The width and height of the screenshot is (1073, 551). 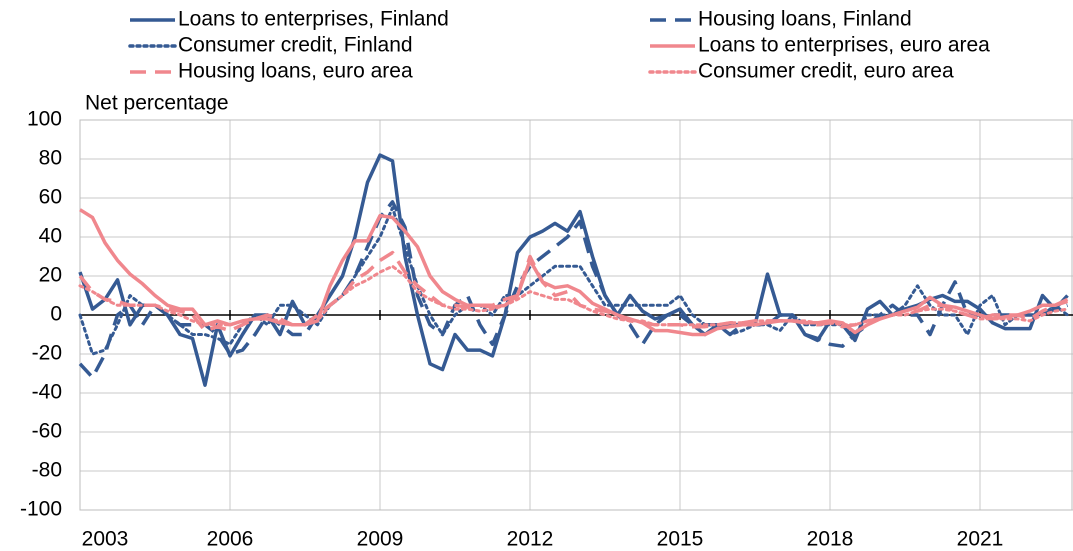 I want to click on x-tick-label: 2006, so click(x=230, y=539).